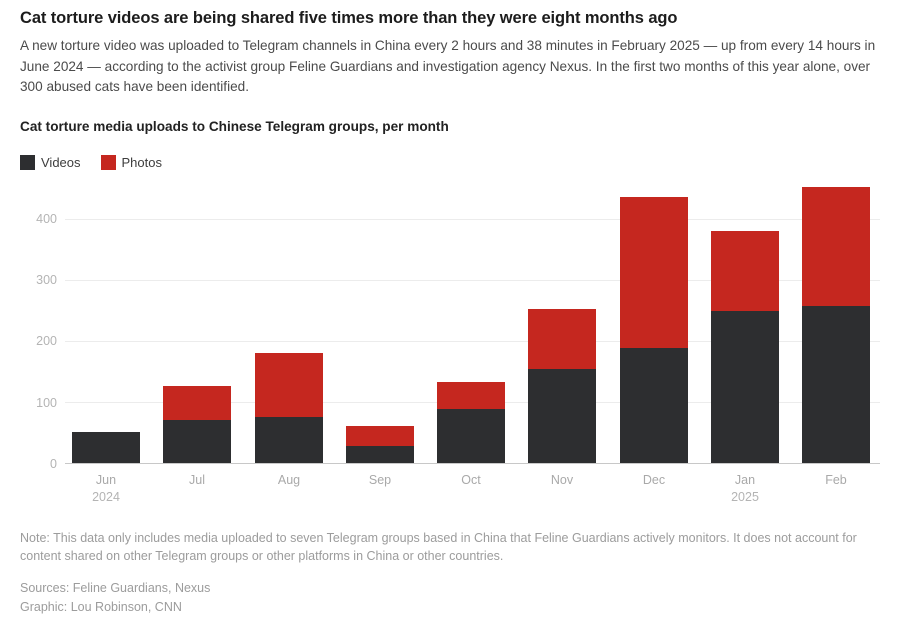  Describe the element at coordinates (289, 384) in the screenshot. I see `bar-segment-photos-aug` at that location.